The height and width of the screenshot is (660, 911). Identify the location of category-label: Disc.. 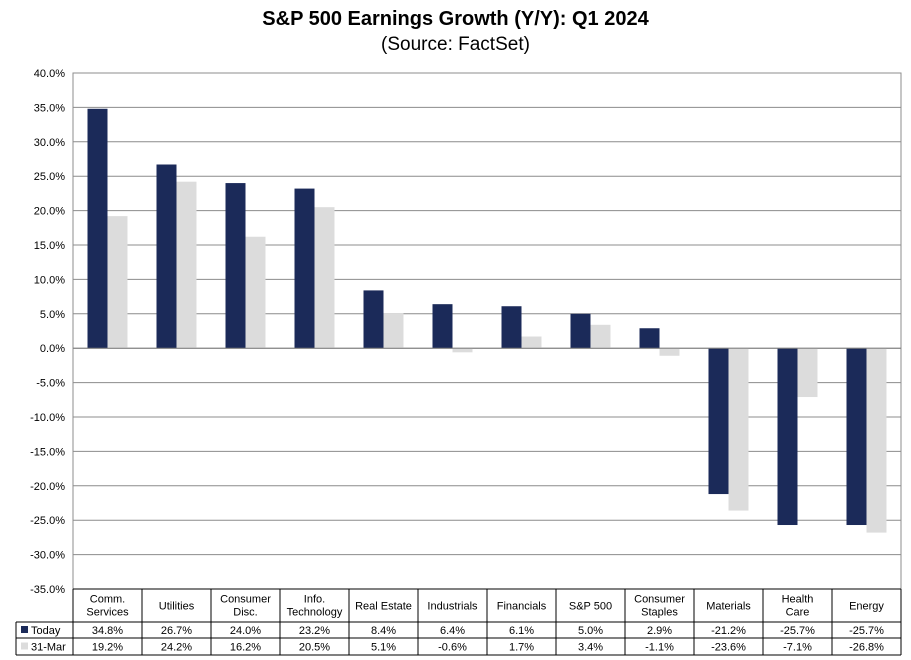
(245, 613).